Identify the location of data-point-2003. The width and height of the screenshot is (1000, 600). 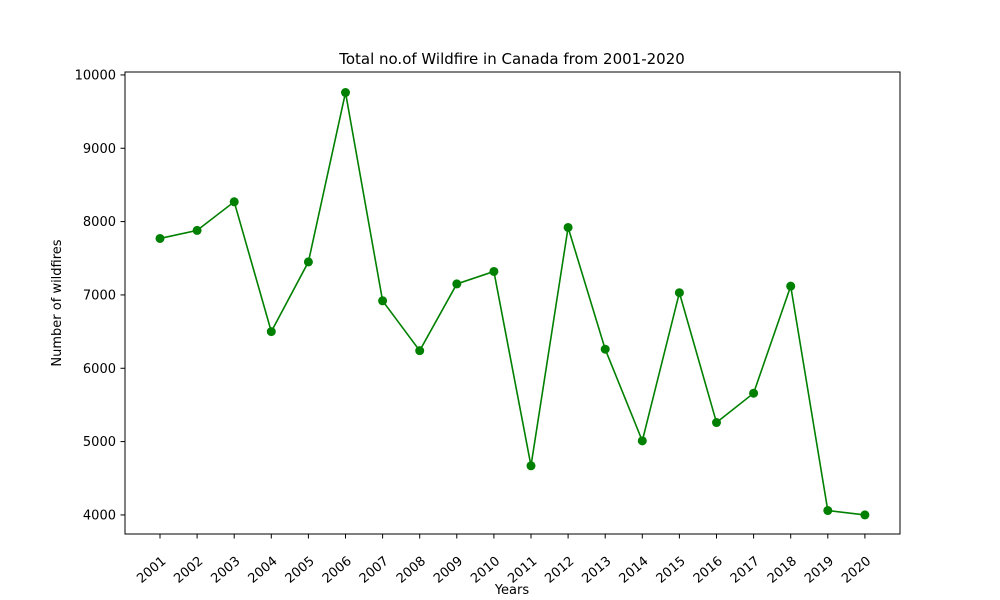
(234, 202).